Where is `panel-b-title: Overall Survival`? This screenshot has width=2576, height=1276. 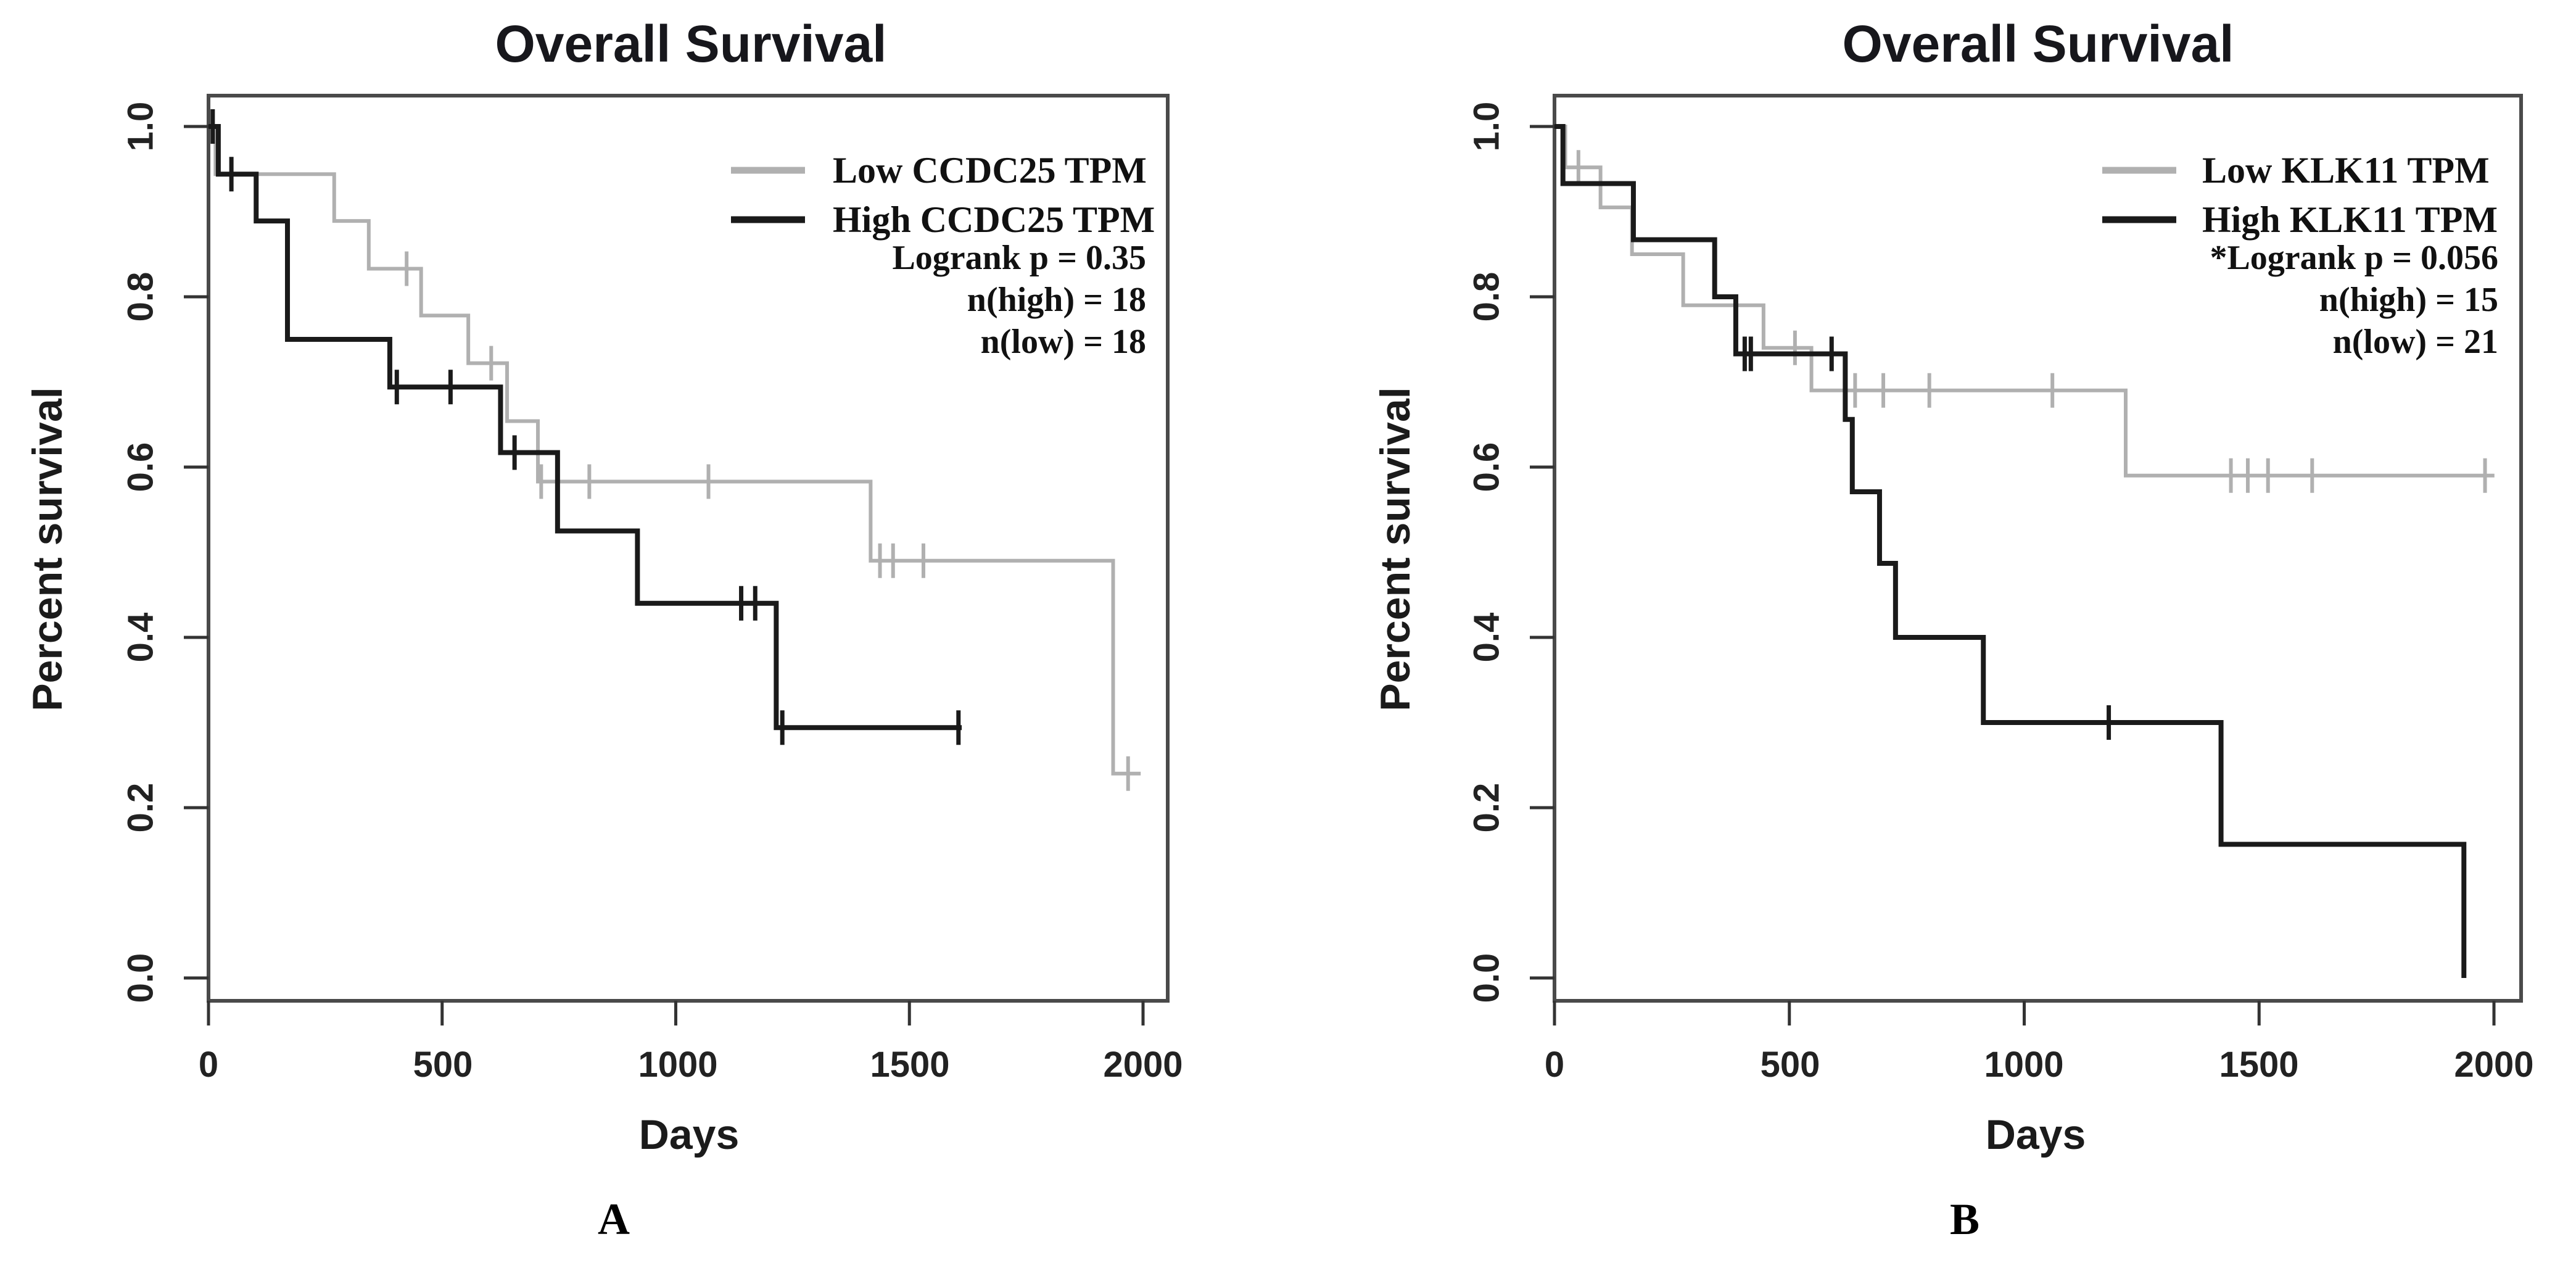 panel-b-title: Overall Survival is located at coordinates (2038, 44).